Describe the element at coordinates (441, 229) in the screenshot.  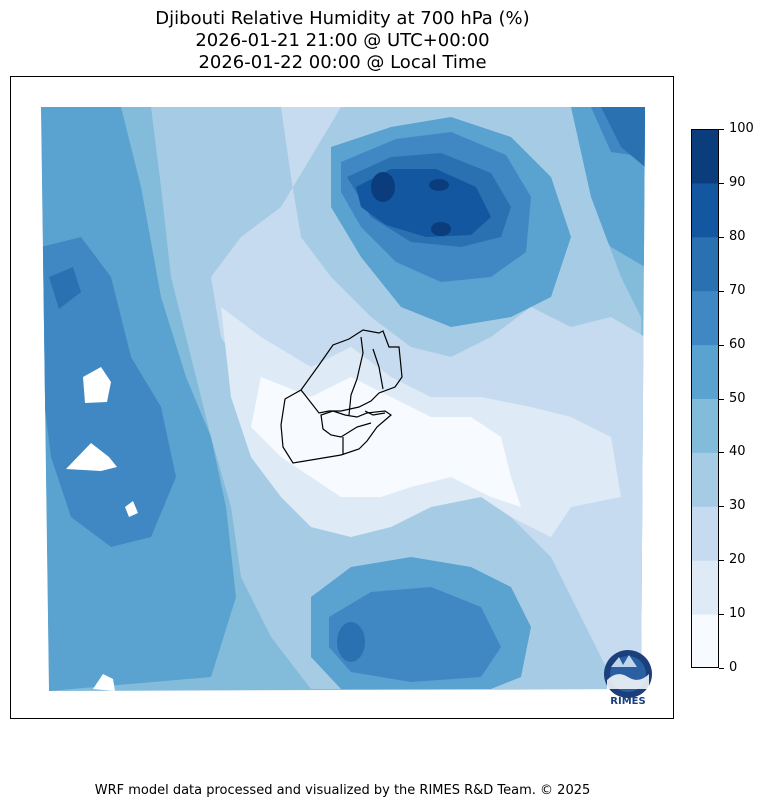
I see `rh-band-90-100-c` at that location.